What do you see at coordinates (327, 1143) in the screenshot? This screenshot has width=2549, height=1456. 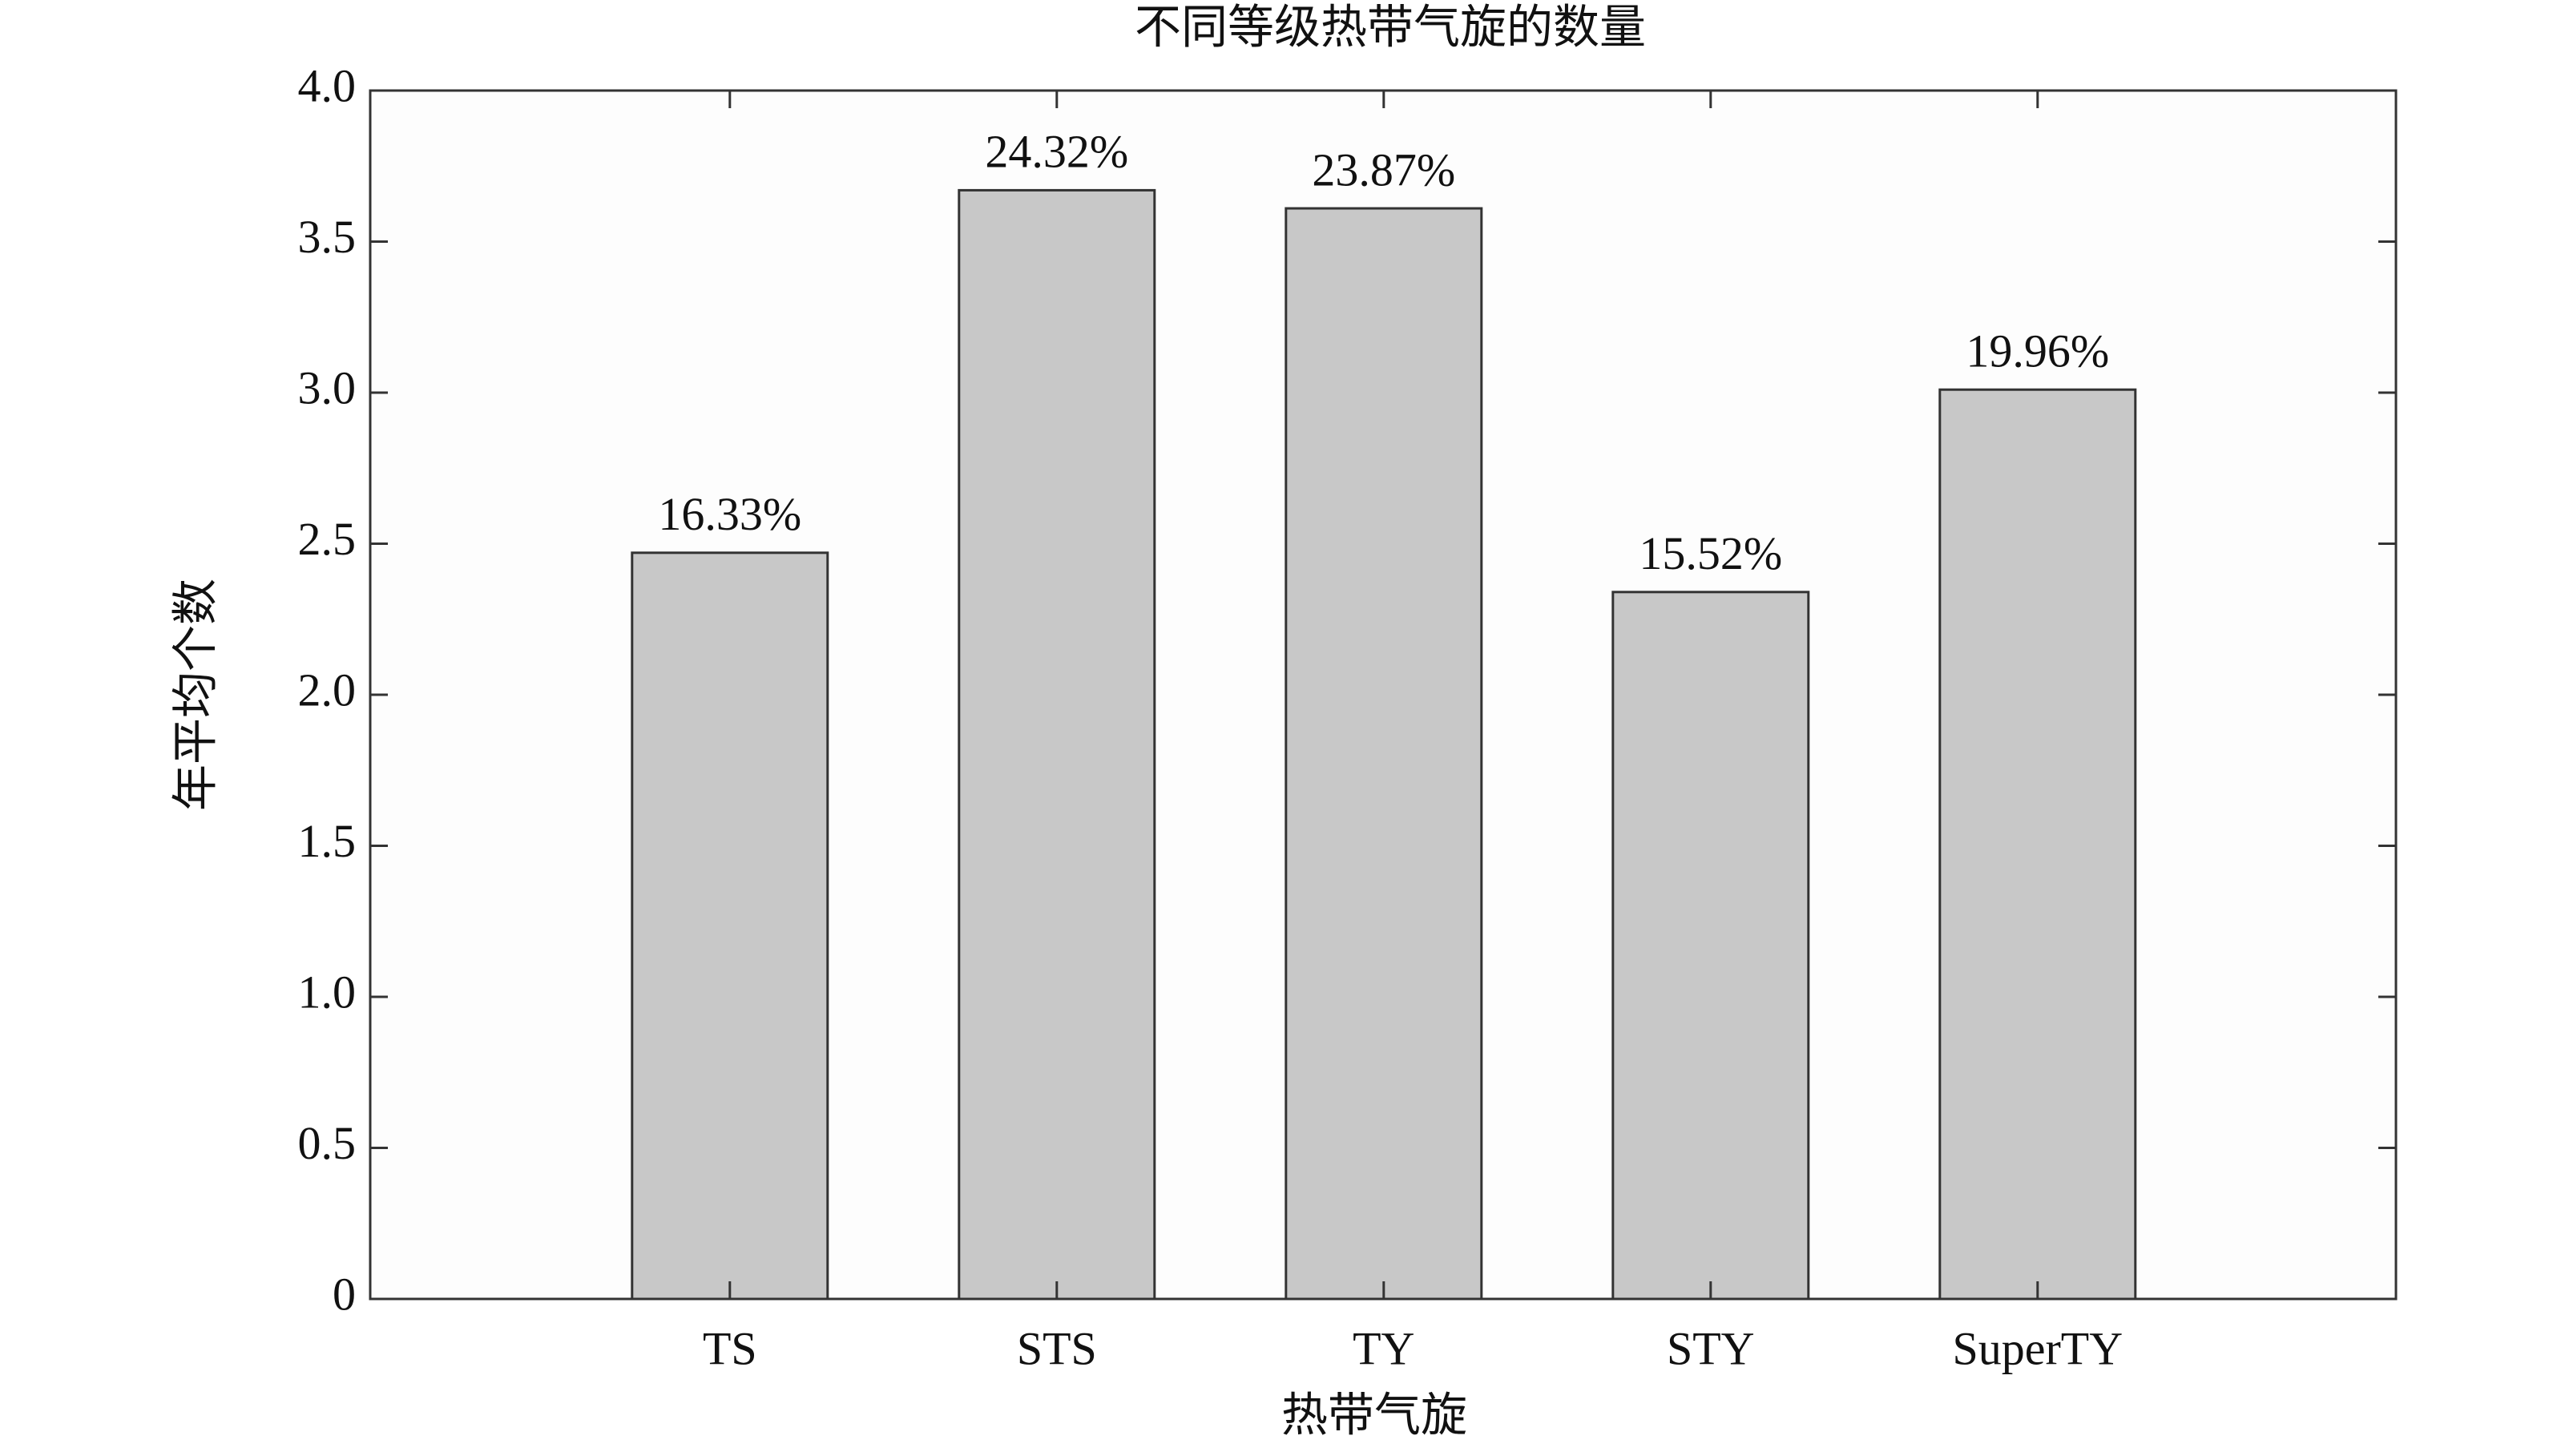 I see `y-tick-label: 0.5` at bounding box center [327, 1143].